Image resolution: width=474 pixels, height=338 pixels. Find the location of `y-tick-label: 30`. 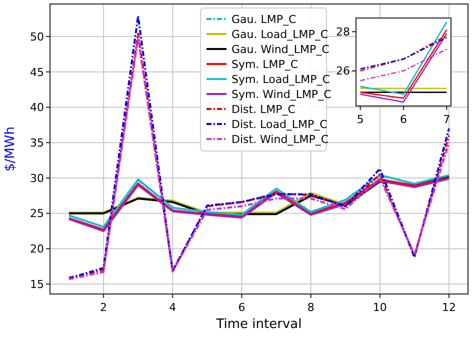

y-tick-label: 30 is located at coordinates (37, 178).